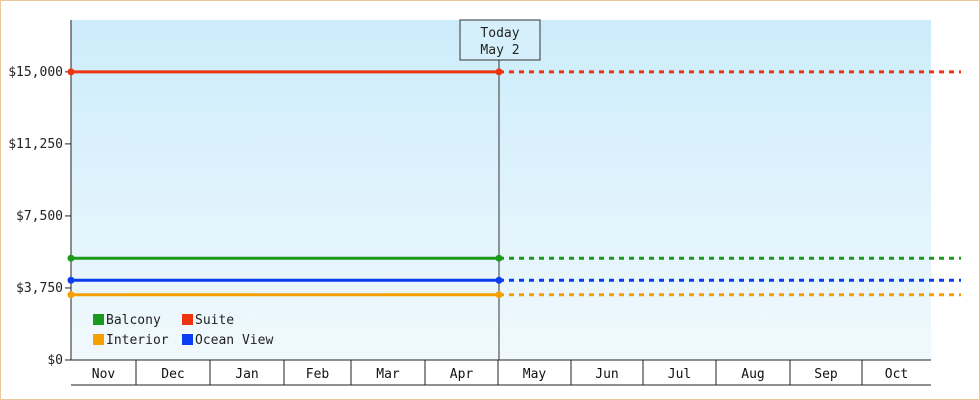 The height and width of the screenshot is (400, 980). What do you see at coordinates (39, 288) in the screenshot?
I see `y-tick-label: $3,750` at bounding box center [39, 288].